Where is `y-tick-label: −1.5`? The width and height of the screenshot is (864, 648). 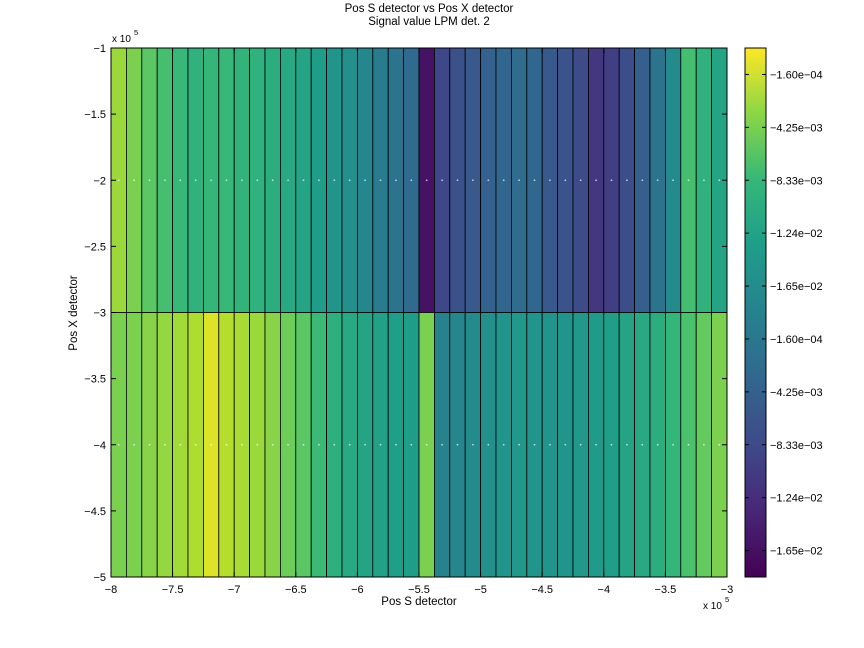
y-tick-label: −1.5 is located at coordinates (95, 115).